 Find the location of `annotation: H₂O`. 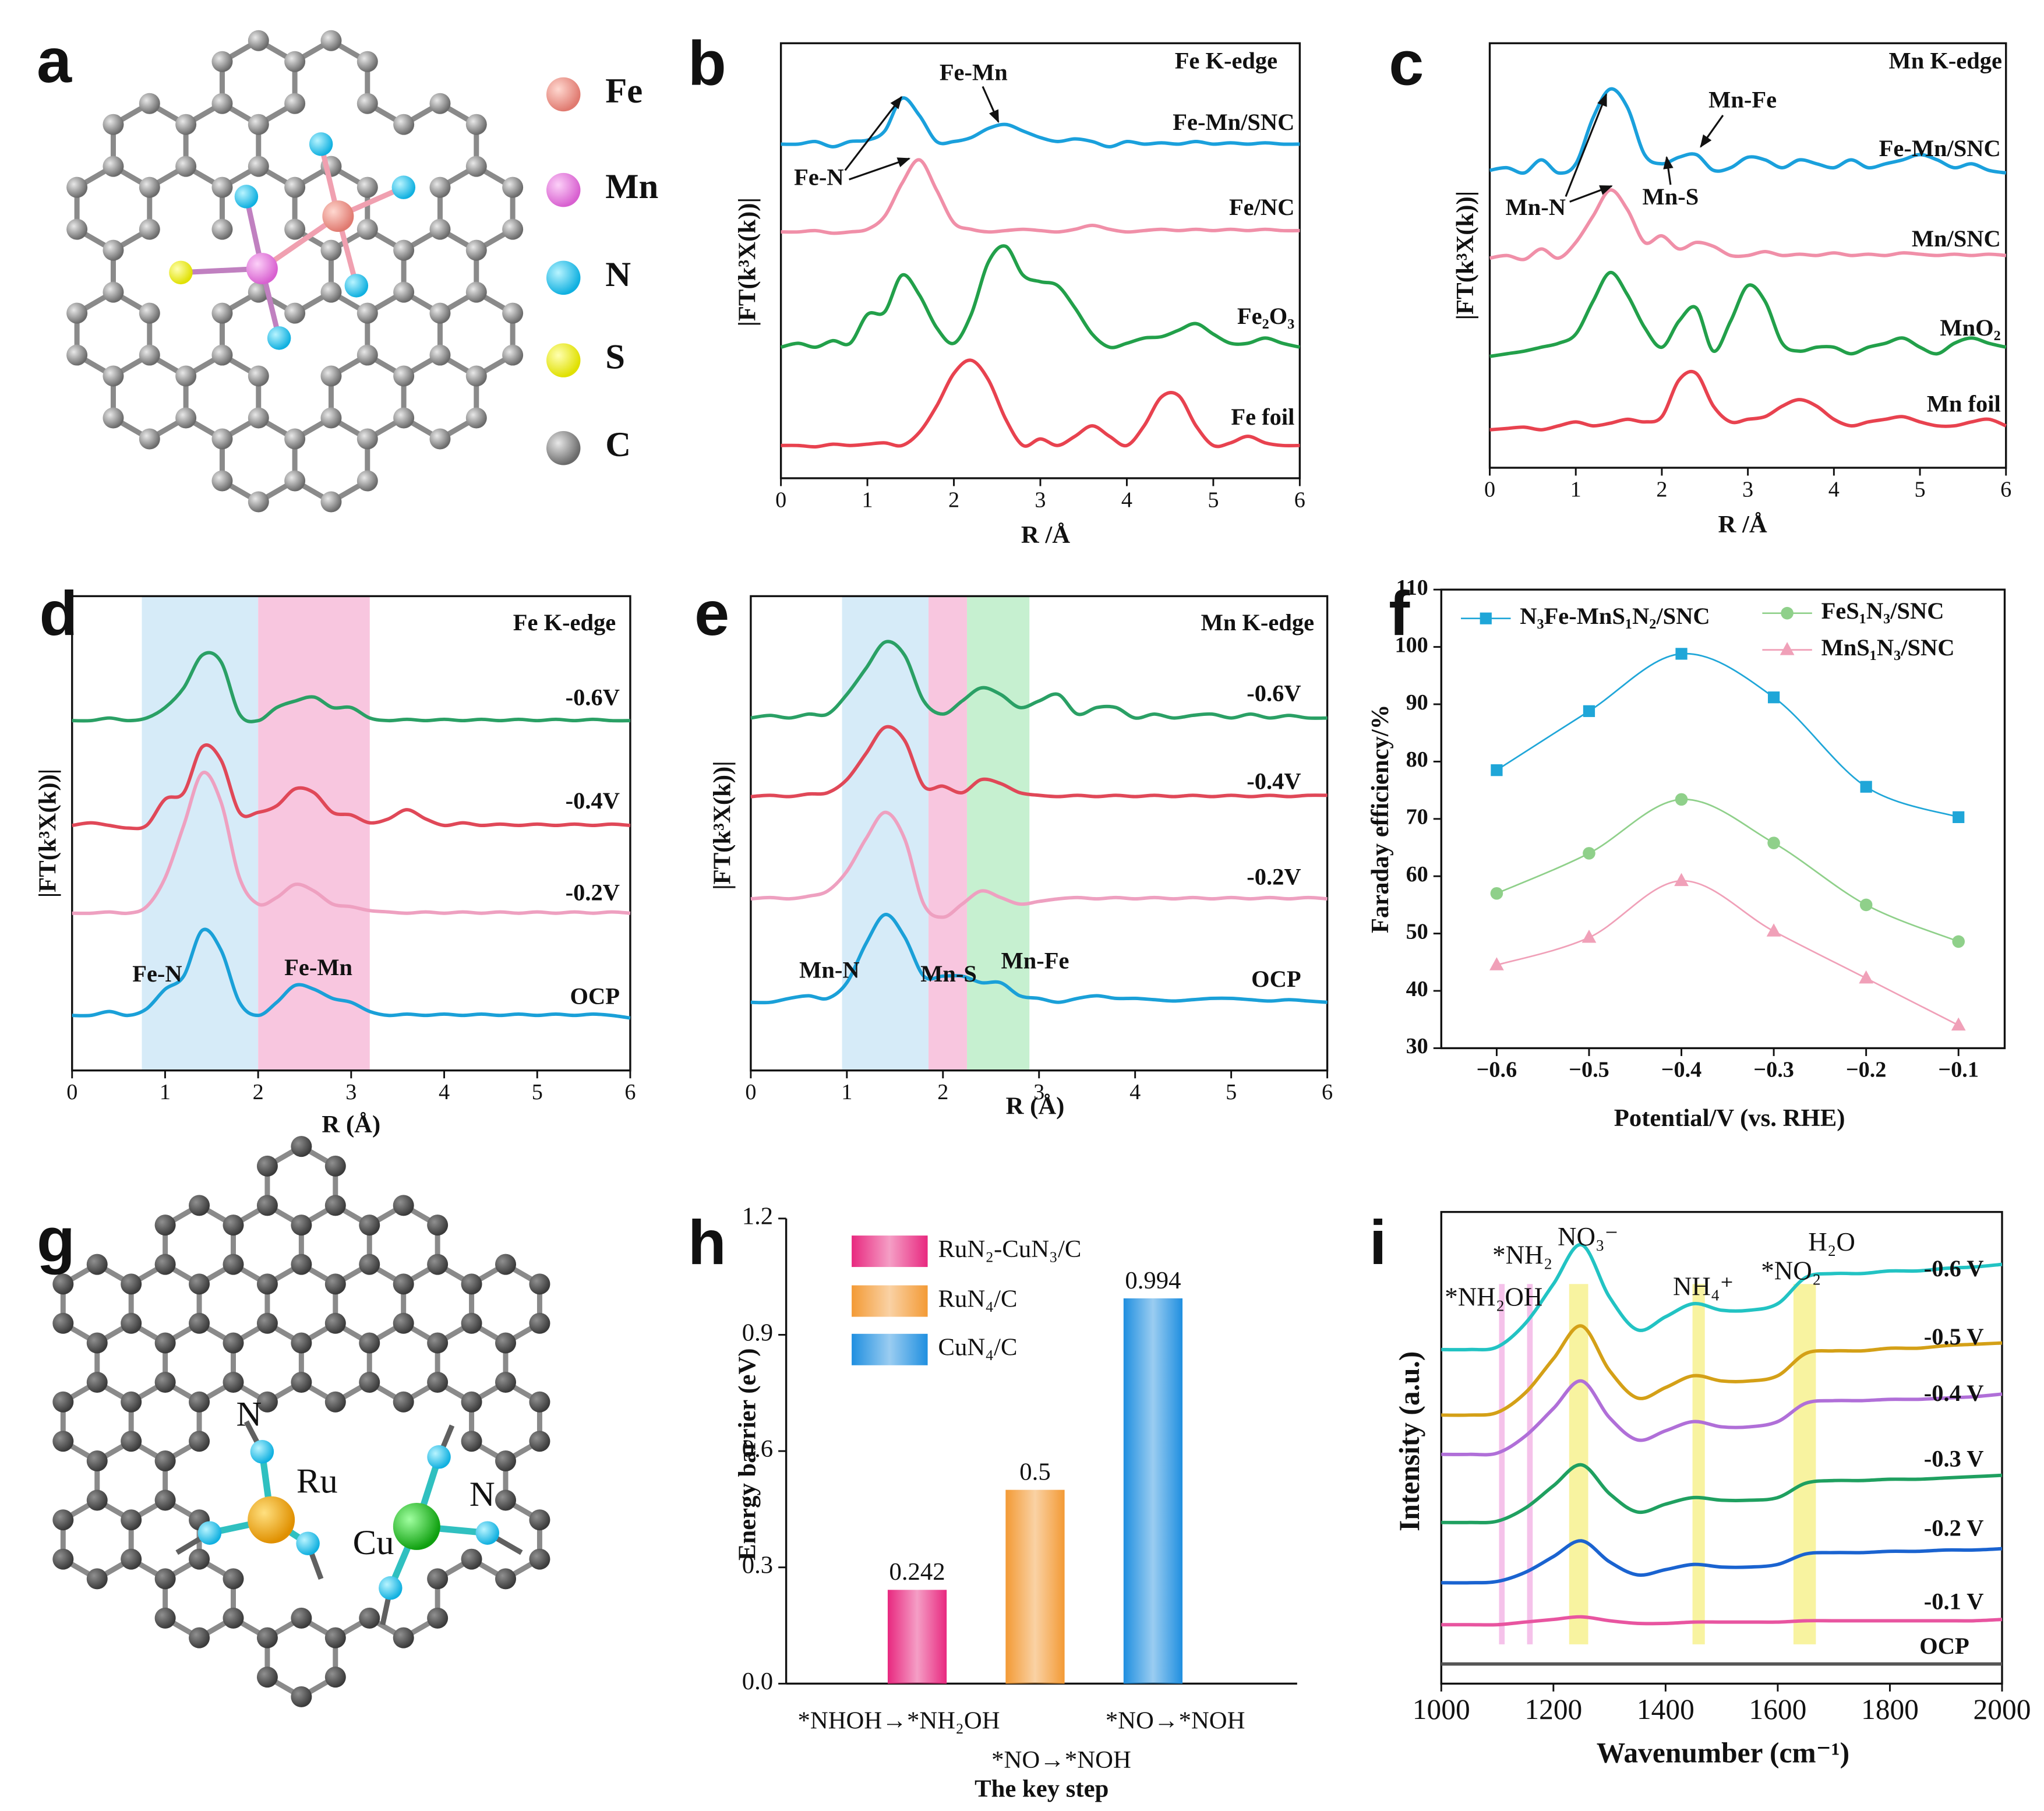

annotation: H₂O is located at coordinates (1831, 1242).